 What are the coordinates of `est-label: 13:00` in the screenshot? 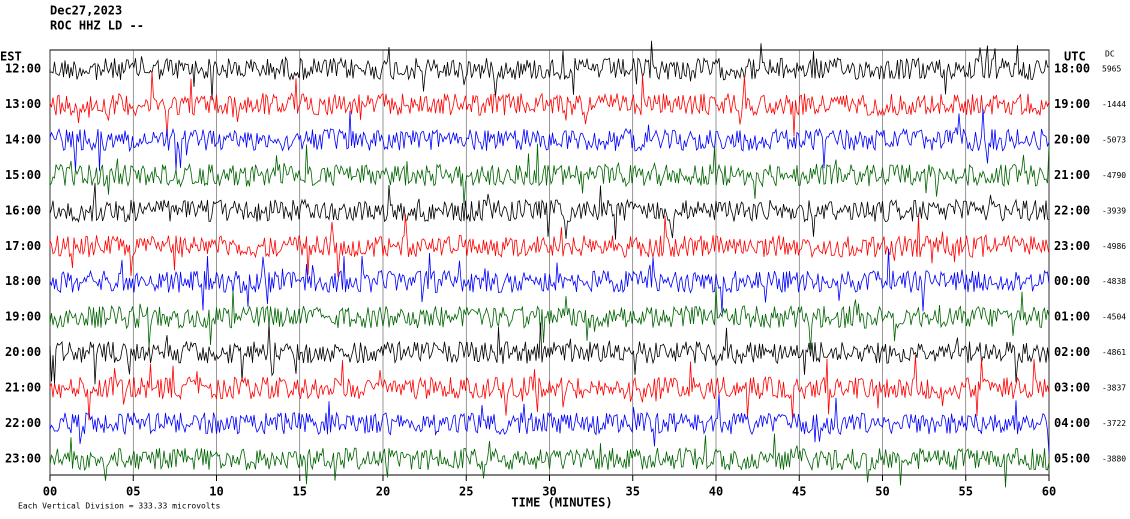 It's located at (23, 104).